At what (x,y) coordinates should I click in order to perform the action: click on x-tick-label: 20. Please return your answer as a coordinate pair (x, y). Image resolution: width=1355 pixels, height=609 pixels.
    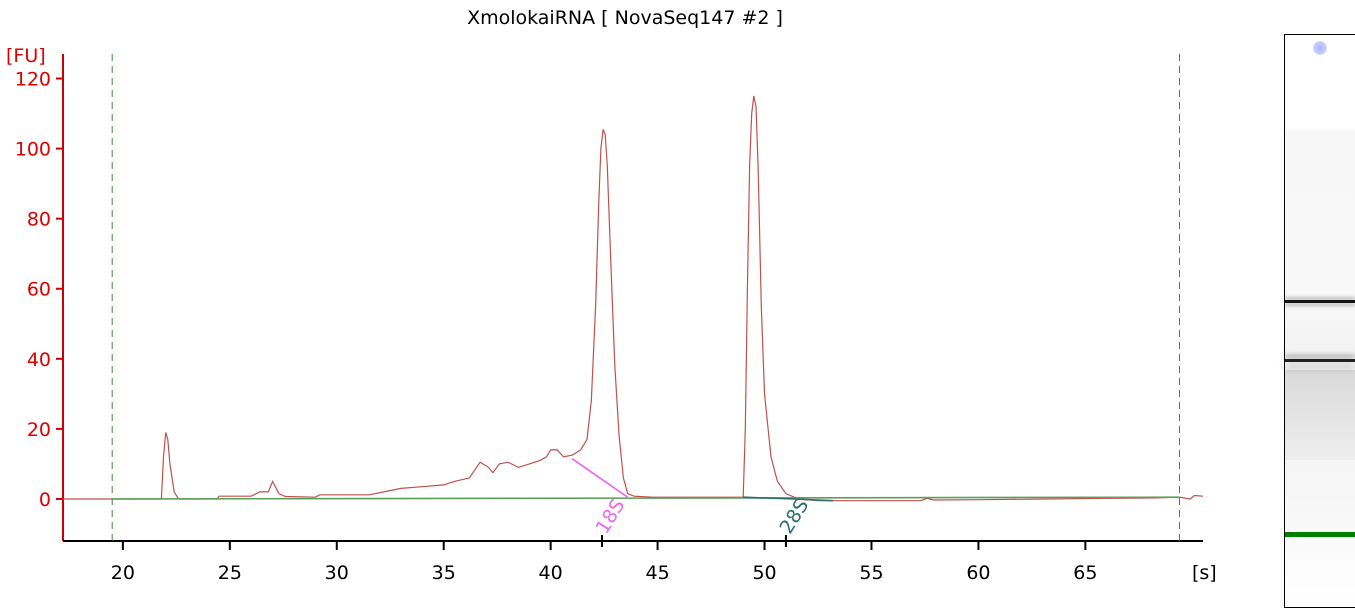
    Looking at the image, I should click on (123, 573).